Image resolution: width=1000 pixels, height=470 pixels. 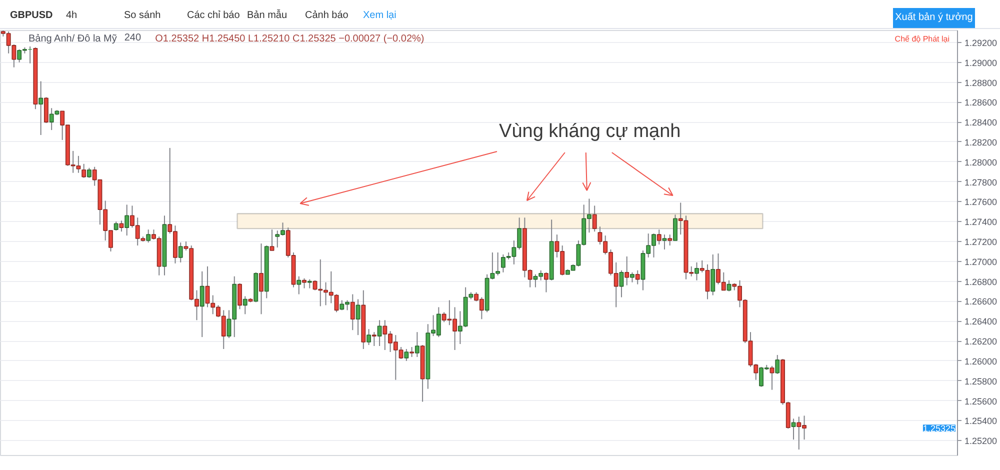 I want to click on y-tick-label: 1.25400, so click(x=981, y=421).